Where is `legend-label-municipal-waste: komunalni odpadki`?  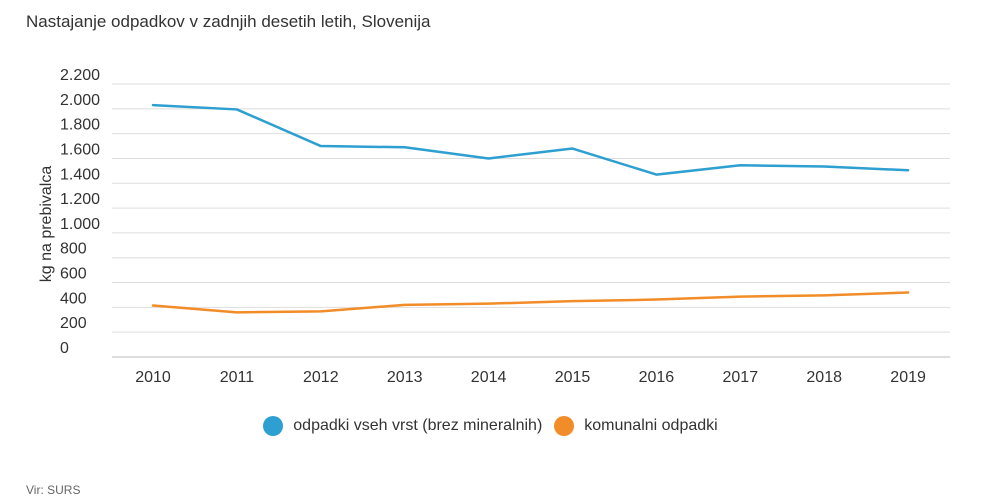
legend-label-municipal-waste: komunalni odpadki is located at coordinates (651, 425).